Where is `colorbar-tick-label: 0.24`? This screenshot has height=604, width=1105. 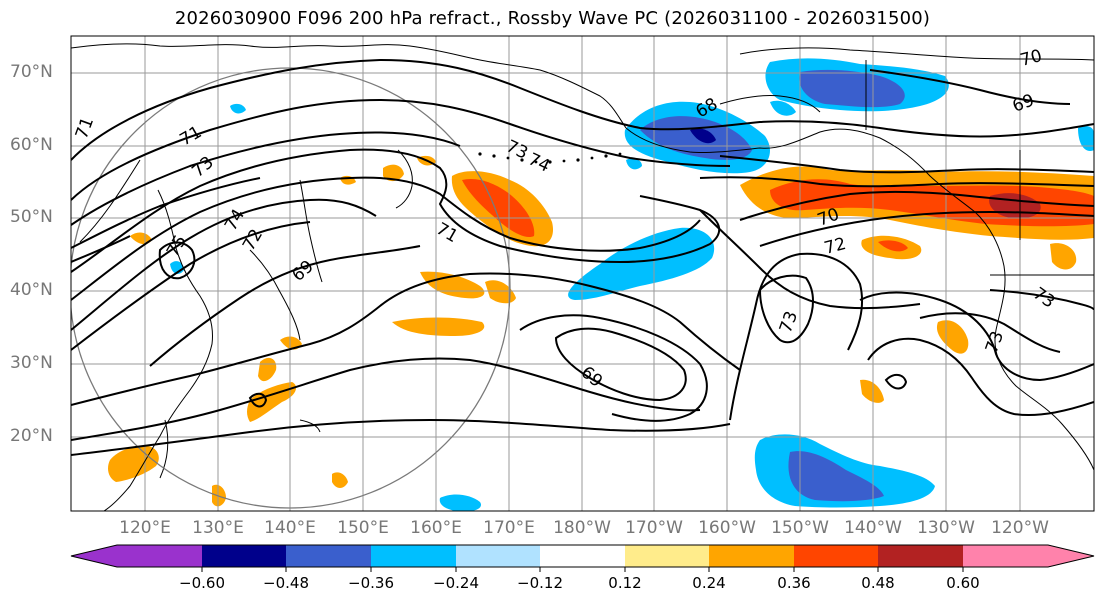 colorbar-tick-label: 0.24 is located at coordinates (709, 583).